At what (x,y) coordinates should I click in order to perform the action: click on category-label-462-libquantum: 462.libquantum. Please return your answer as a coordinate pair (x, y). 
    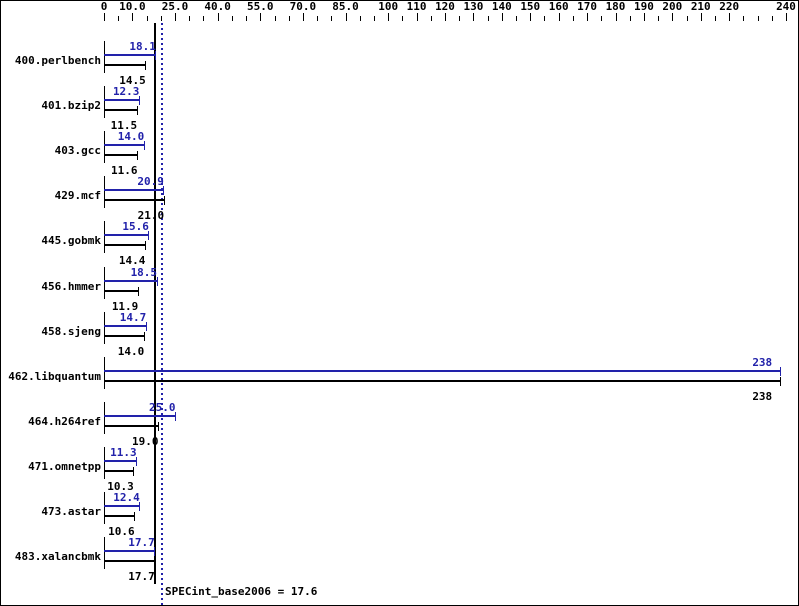
    Looking at the image, I should click on (54, 376).